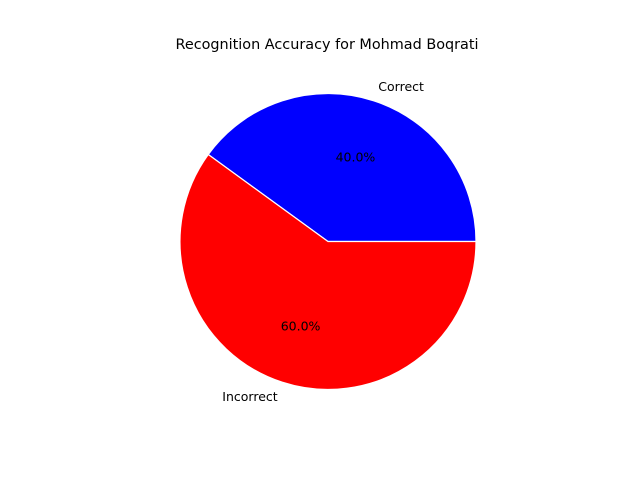  I want to click on chart-title: Recognition Accuracy for Mohmad Boqrati, so click(326, 45).